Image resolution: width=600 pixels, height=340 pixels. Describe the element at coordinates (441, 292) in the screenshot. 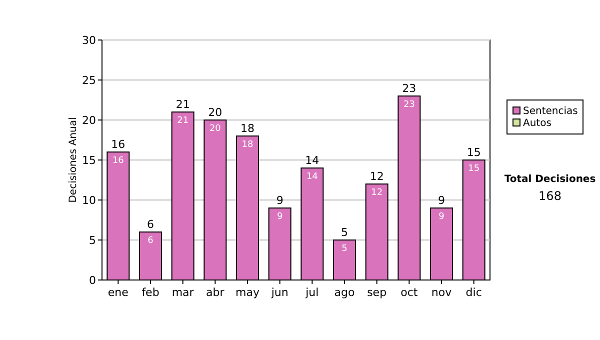

I see `x-tick-label: nov` at that location.